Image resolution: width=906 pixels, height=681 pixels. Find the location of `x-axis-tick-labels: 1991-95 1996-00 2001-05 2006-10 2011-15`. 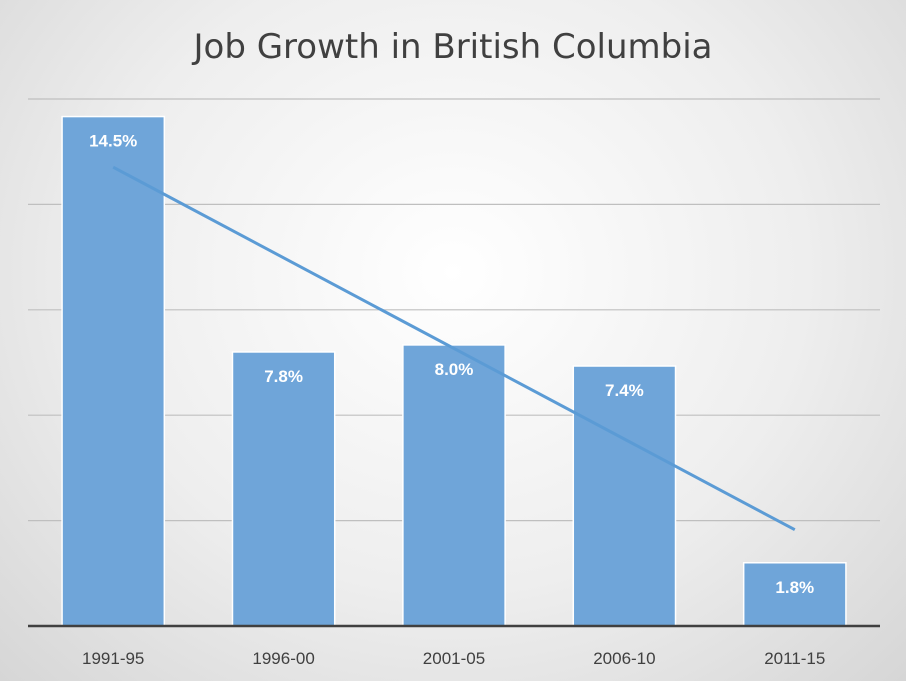

x-axis-tick-labels: 1991-95 1996-00 2001-05 2006-10 2011-15 is located at coordinates (453, 658).